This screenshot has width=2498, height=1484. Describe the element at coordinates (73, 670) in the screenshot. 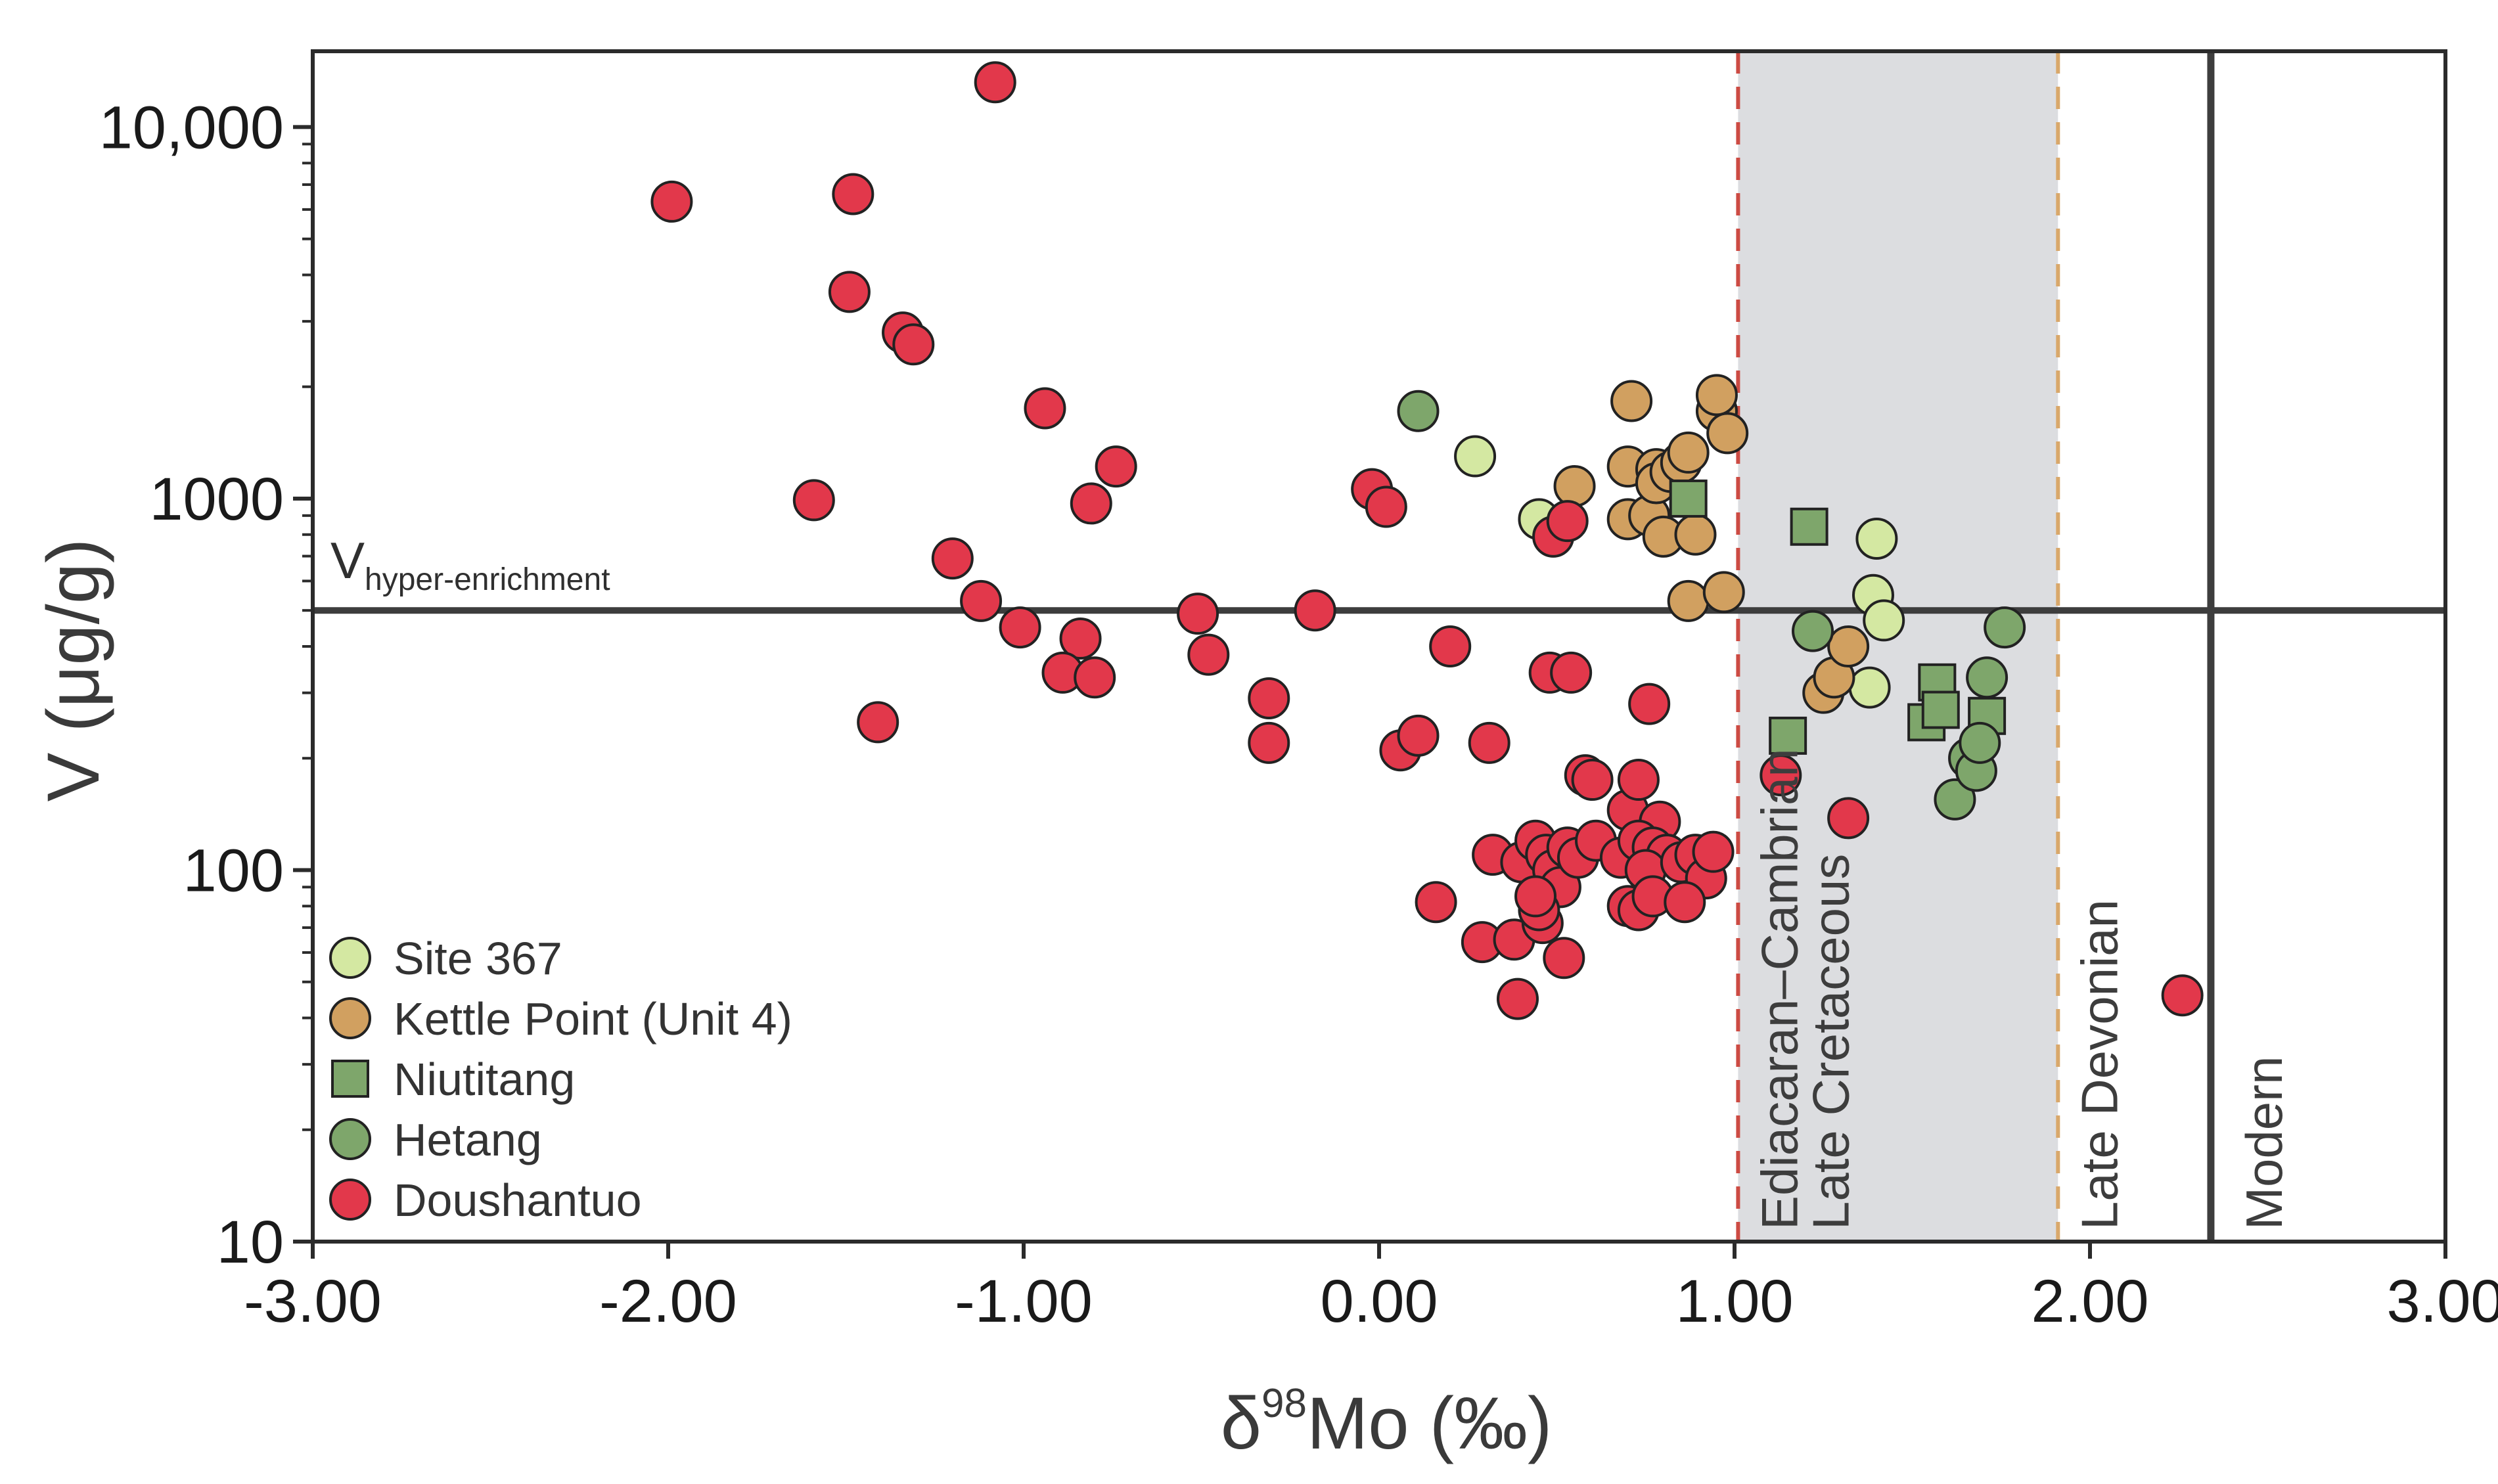

I see `y-axis-title: V (μg/g)` at that location.